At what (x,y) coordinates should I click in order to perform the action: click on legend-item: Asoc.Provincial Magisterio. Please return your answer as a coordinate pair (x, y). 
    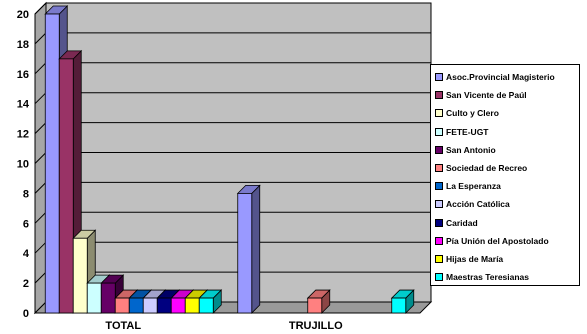
    Looking at the image, I should click on (507, 77).